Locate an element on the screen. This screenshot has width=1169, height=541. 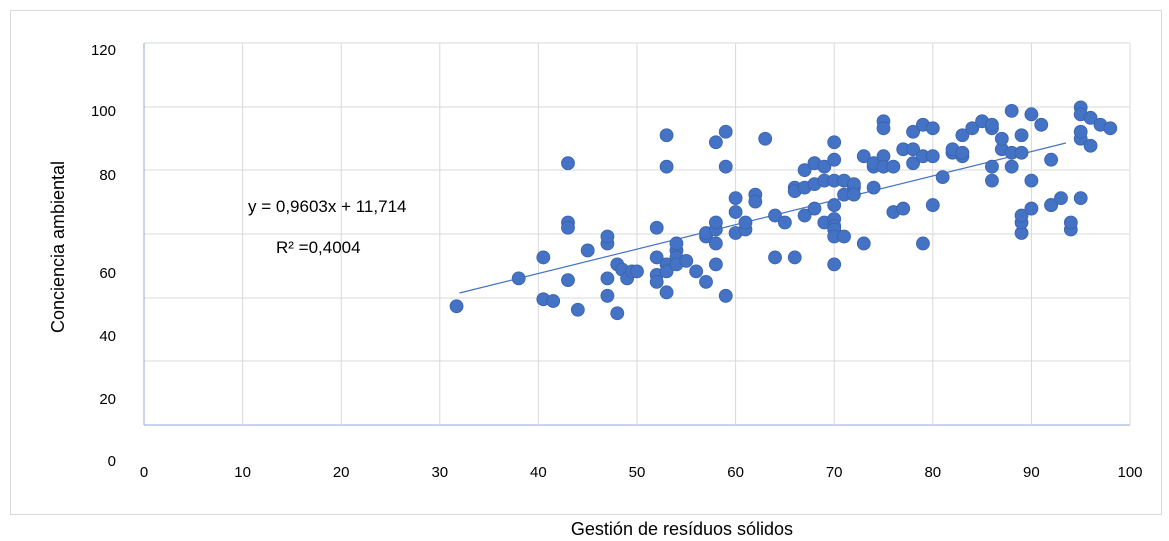
trendline is located at coordinates (763, 218).